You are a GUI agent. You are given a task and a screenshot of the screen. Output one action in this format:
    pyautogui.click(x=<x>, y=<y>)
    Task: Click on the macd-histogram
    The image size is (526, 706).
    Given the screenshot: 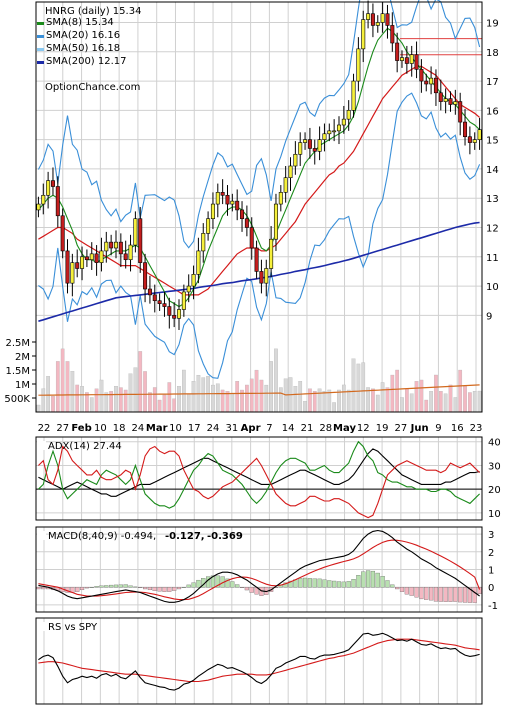 What is the action you would take?
    pyautogui.click(x=259, y=586)
    